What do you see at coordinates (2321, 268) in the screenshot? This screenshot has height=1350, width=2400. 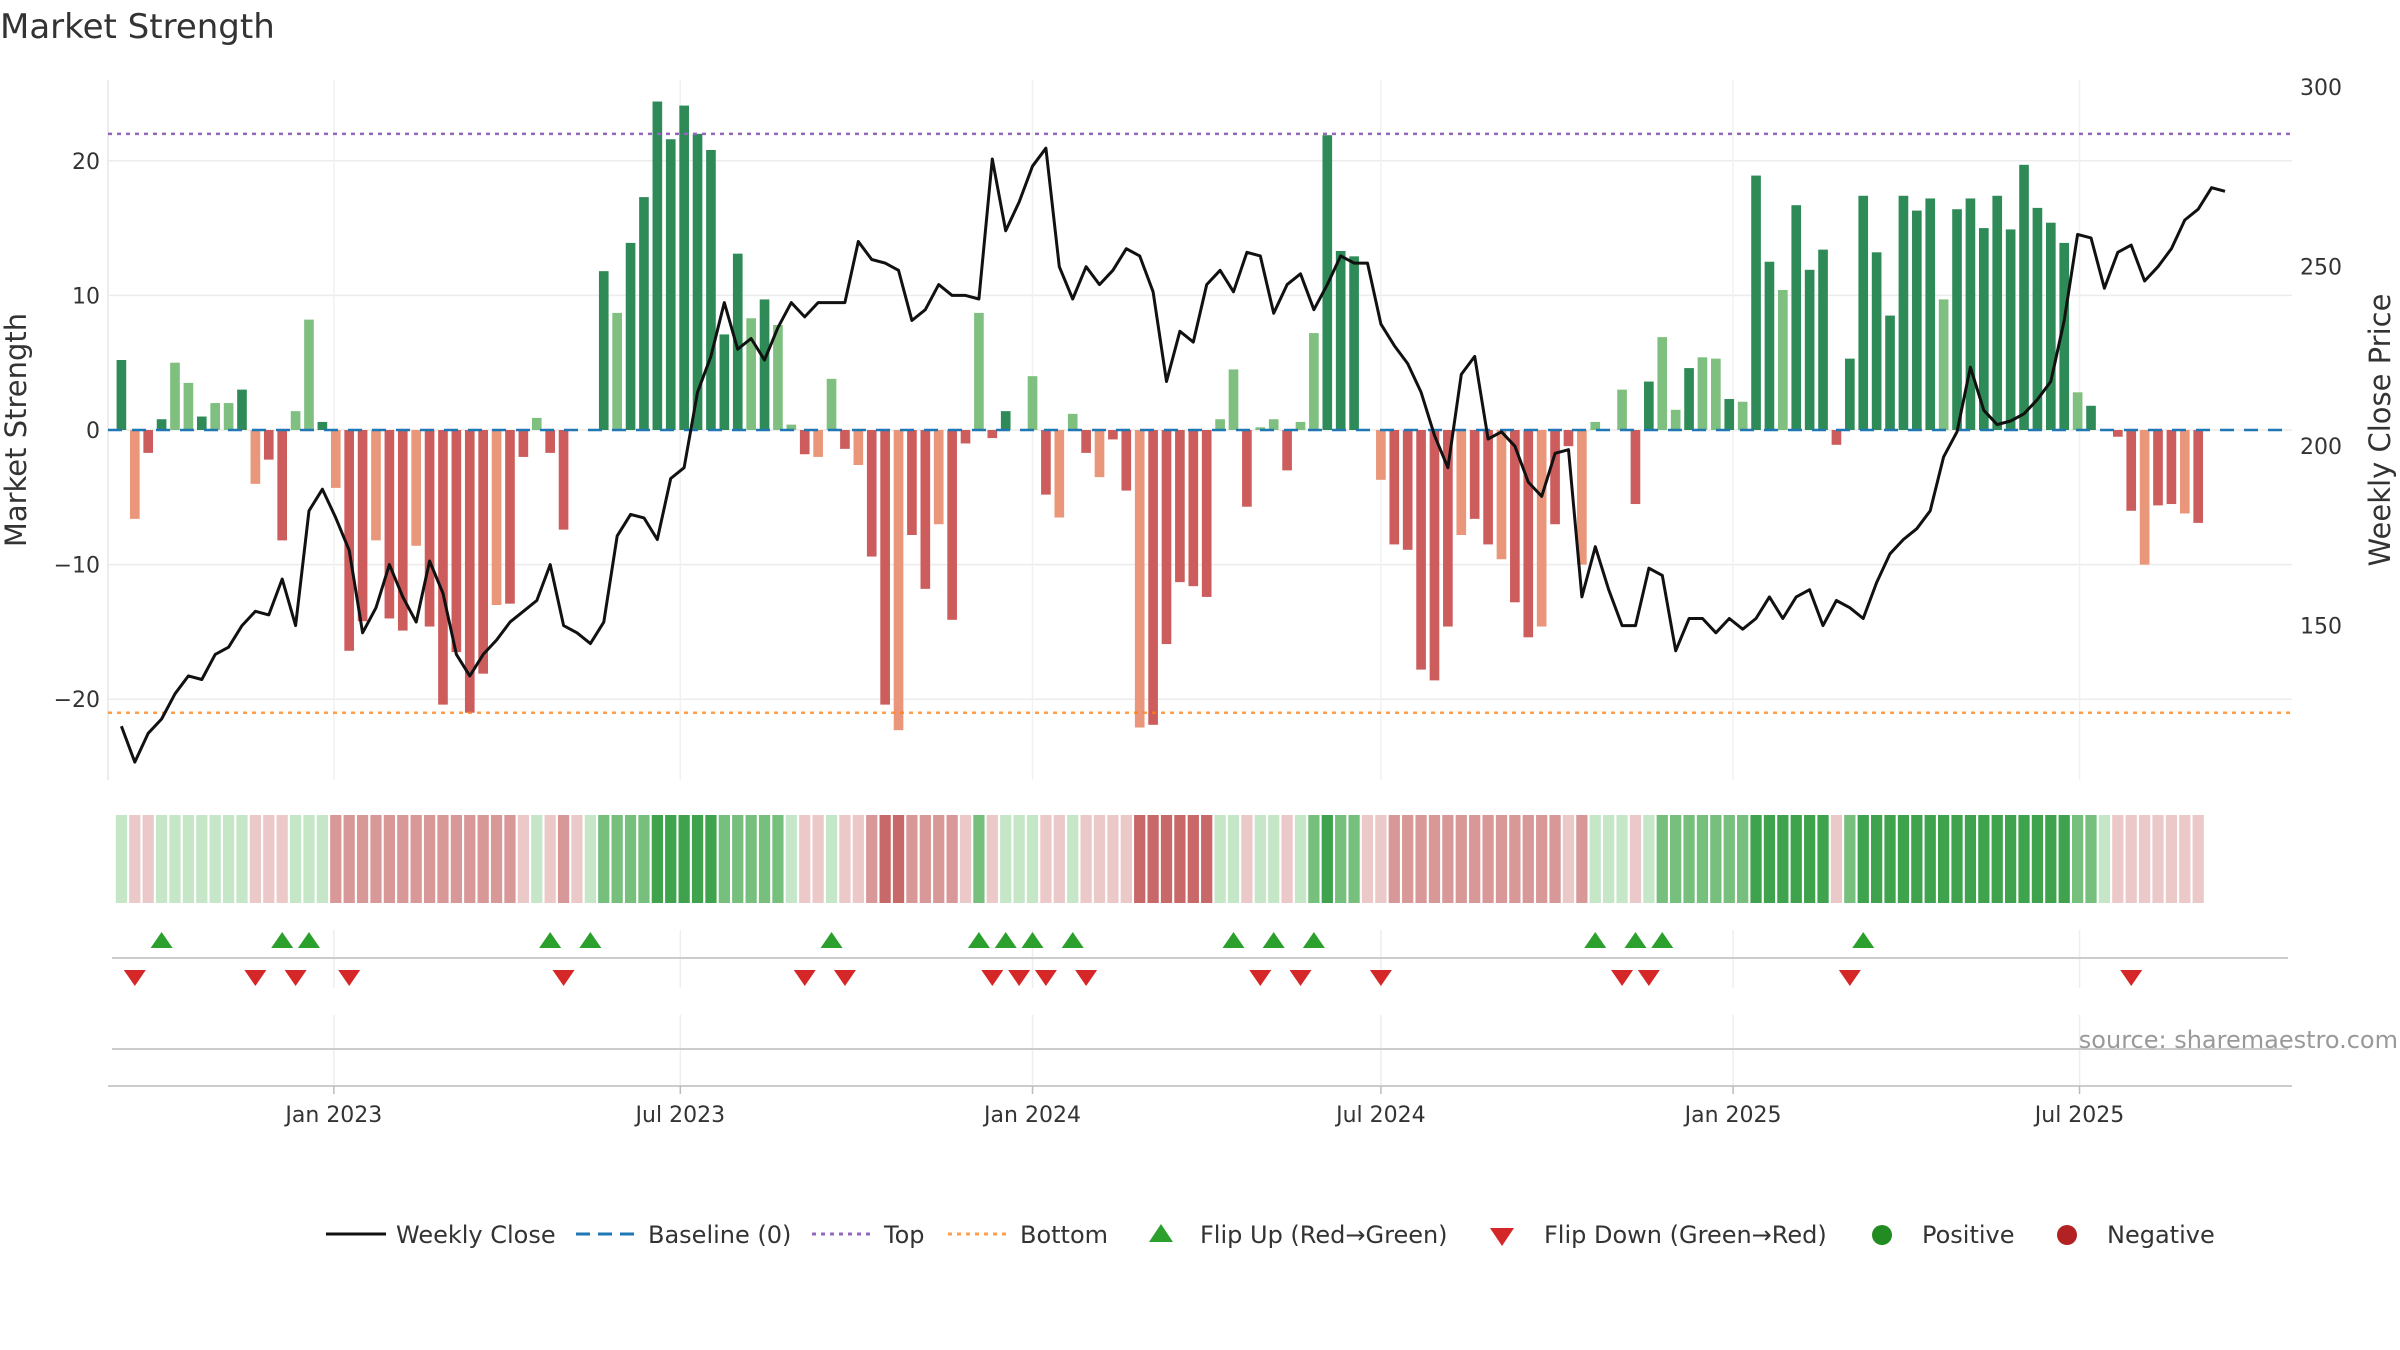 I see `y2-tick-label: 250` at bounding box center [2321, 268].